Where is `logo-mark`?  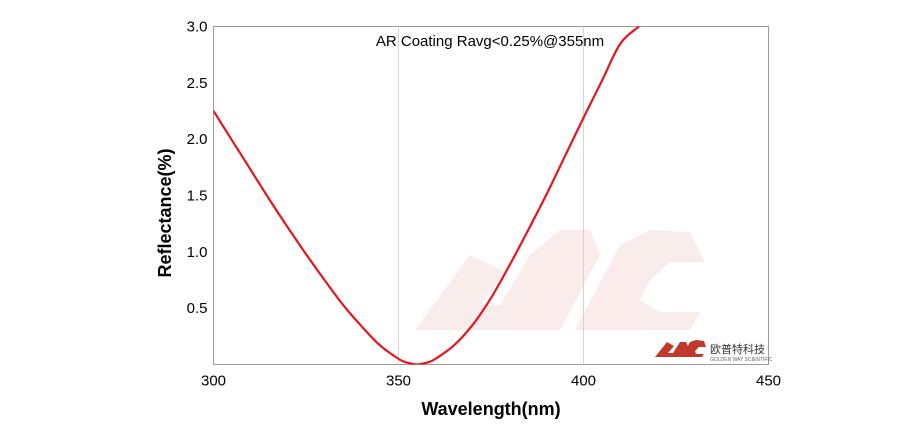 logo-mark is located at coordinates (680, 348).